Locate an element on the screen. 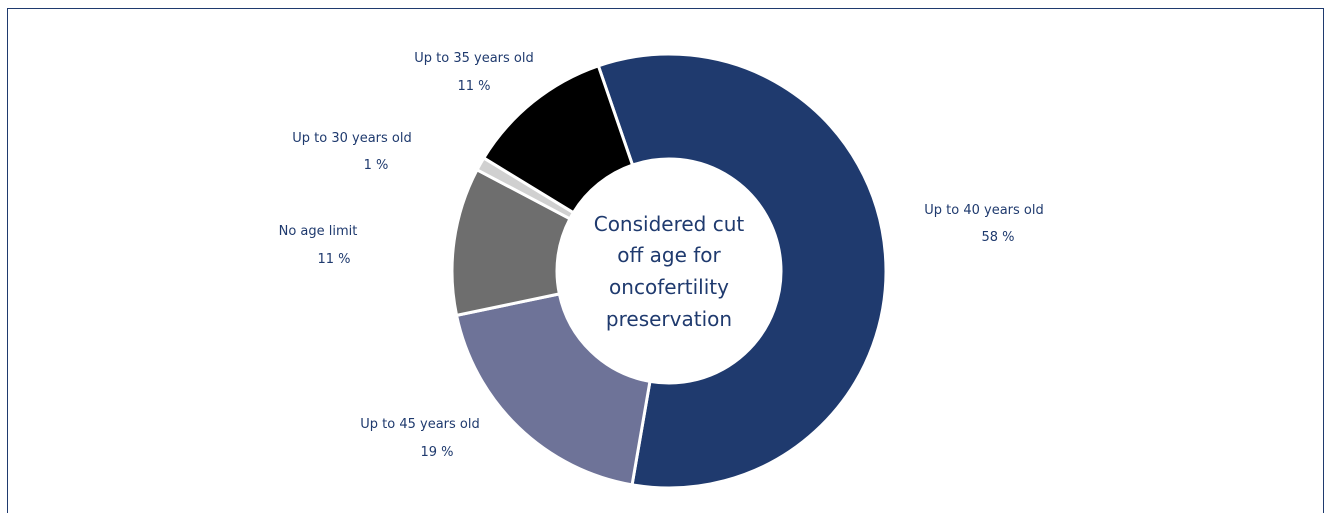 This screenshot has width=1330, height=513. slice-label-up-to-40: Up to 40 years old is located at coordinates (983, 210).